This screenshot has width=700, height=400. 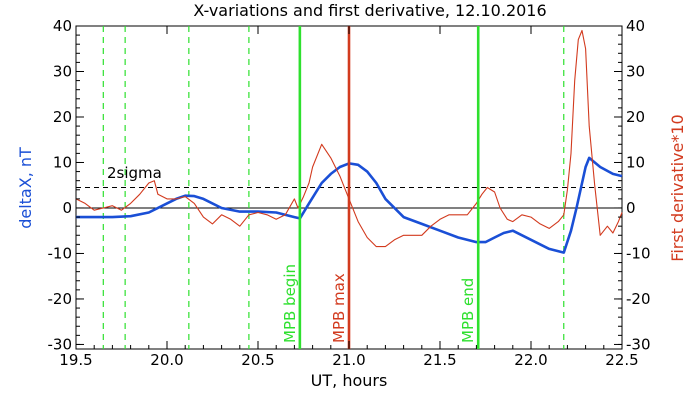 What do you see at coordinates (60, 299) in the screenshot?
I see `y-left-tick-label: -20` at bounding box center [60, 299].